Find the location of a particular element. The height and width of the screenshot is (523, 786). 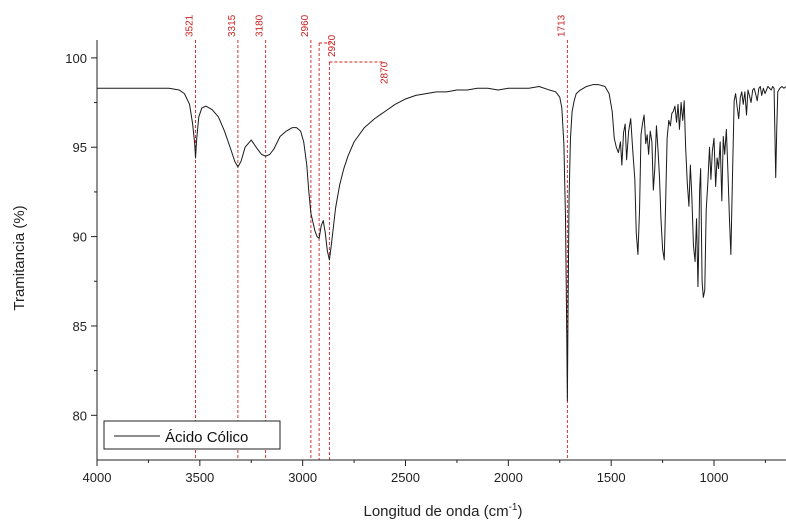

x-tick-label: 2000 is located at coordinates (508, 477).